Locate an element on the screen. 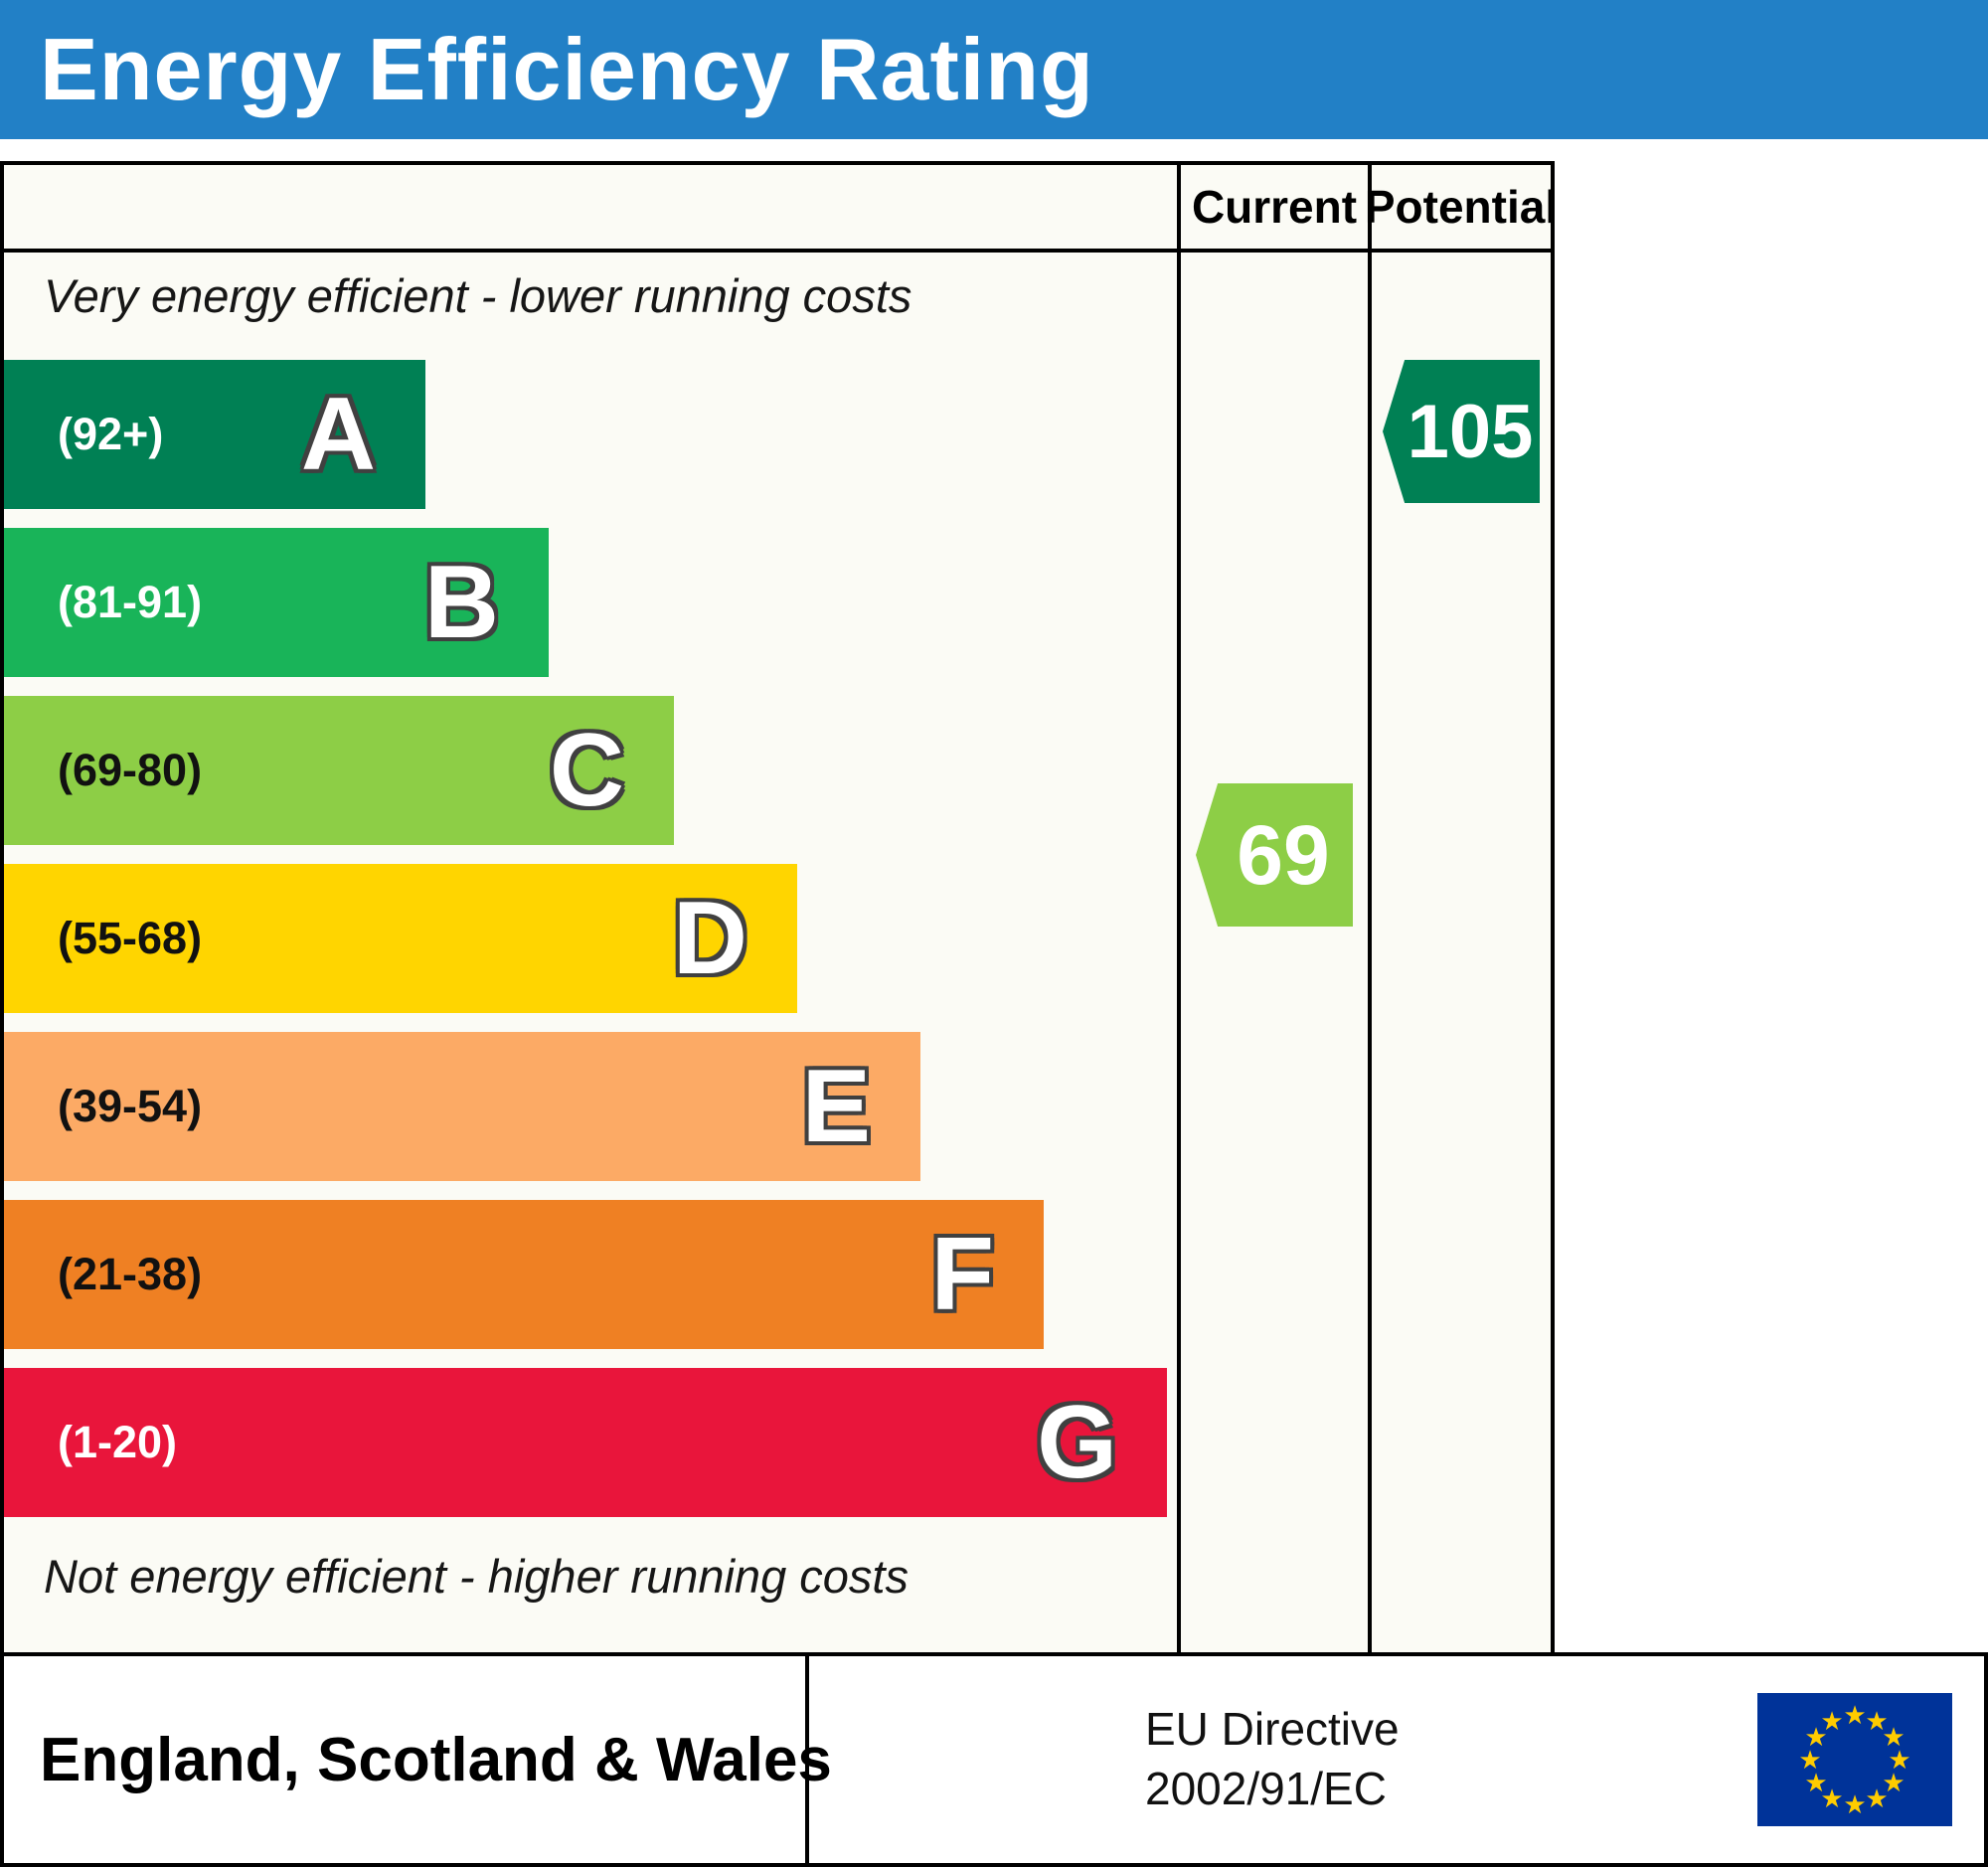 The width and height of the screenshot is (1988, 1867). current-column-header: Current is located at coordinates (1274, 207).